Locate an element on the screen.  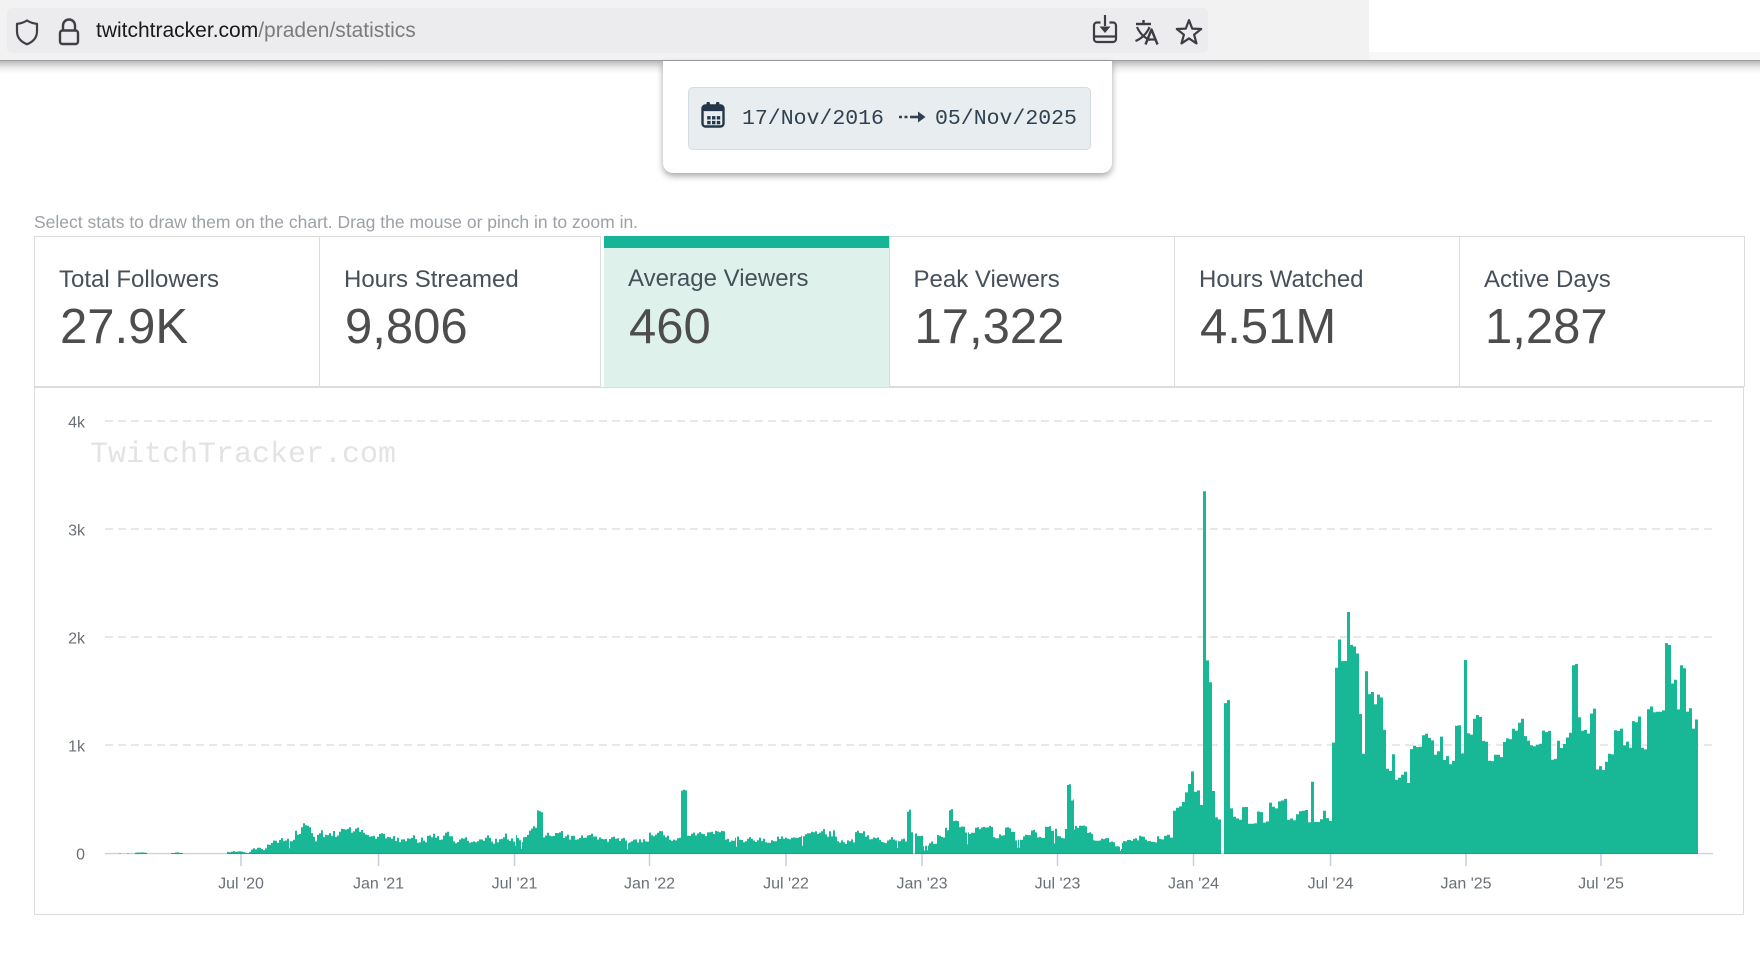
svg-text: 05/Nov/2025 is located at coordinates (1006, 119).